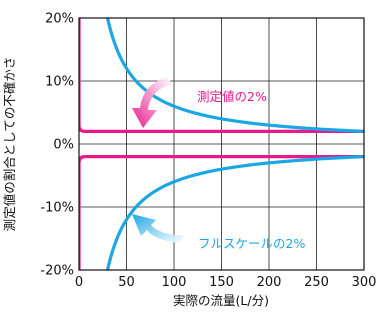 This screenshot has height=322, width=381. I want to click on x-tick-label: 100, so click(174, 282).